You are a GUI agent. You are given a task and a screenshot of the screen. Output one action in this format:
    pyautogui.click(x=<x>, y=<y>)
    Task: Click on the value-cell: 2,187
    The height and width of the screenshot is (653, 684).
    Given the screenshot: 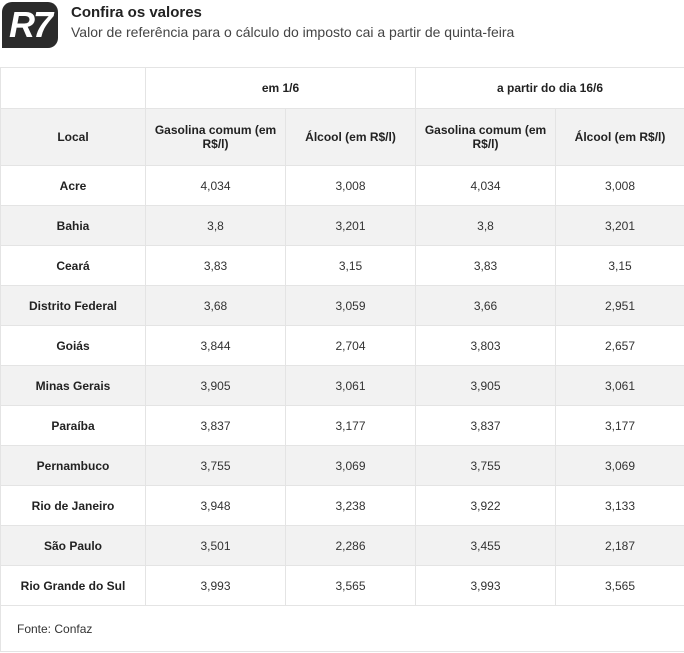 What is the action you would take?
    pyautogui.click(x=619, y=545)
    